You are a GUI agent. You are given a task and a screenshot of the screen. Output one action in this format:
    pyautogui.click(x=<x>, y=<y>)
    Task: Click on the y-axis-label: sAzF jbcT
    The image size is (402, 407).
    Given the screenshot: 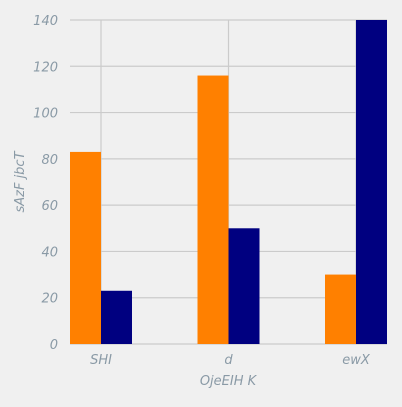 What is the action you would take?
    pyautogui.click(x=20, y=181)
    